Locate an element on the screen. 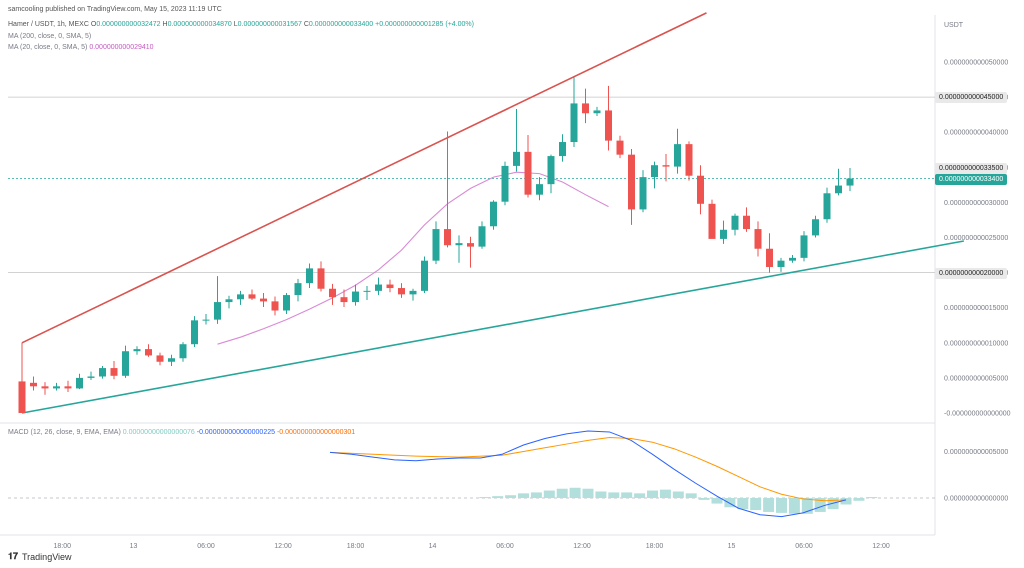  price-tag-45000: 0.000000000045000 is located at coordinates (971, 97).